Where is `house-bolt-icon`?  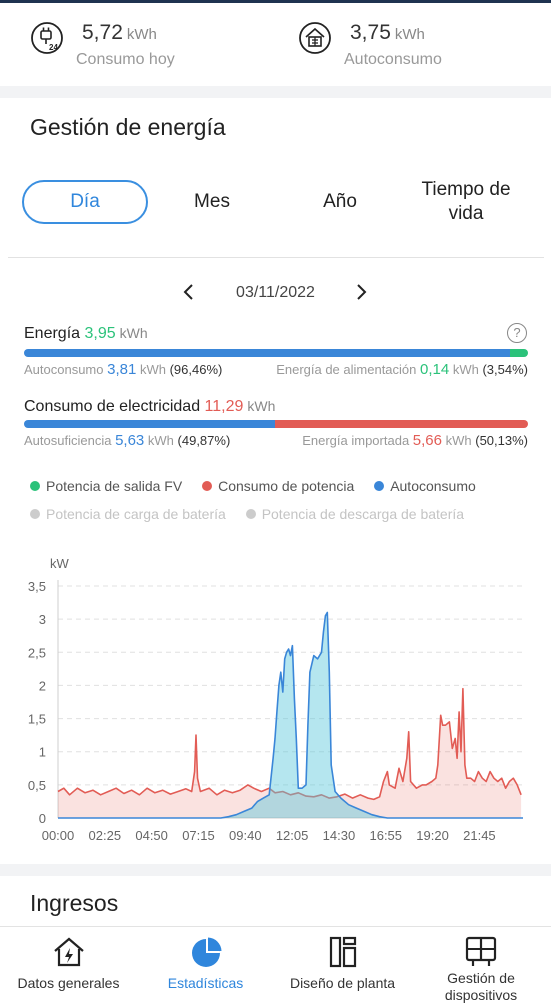
house-bolt-icon is located at coordinates (68, 952).